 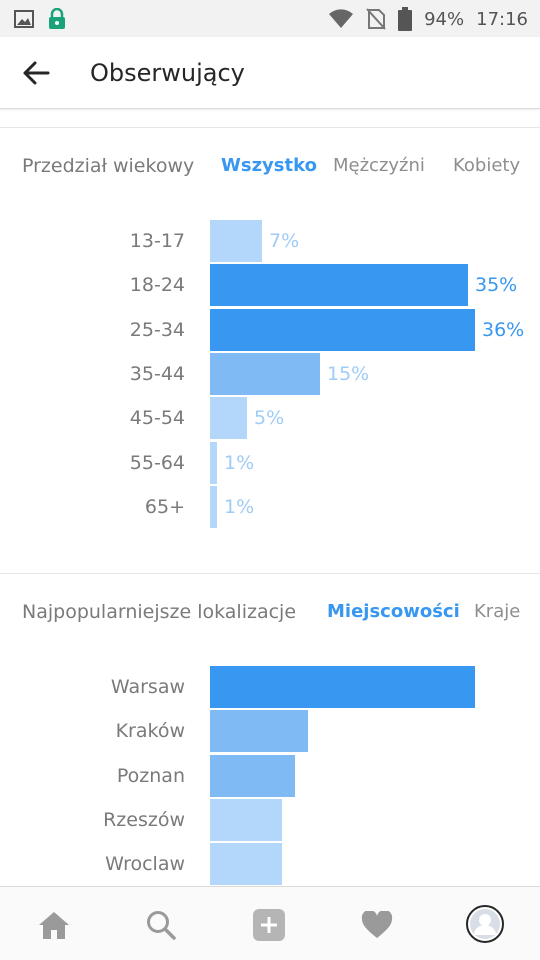 I want to click on tab-men: Mężczyźni, so click(x=379, y=165).